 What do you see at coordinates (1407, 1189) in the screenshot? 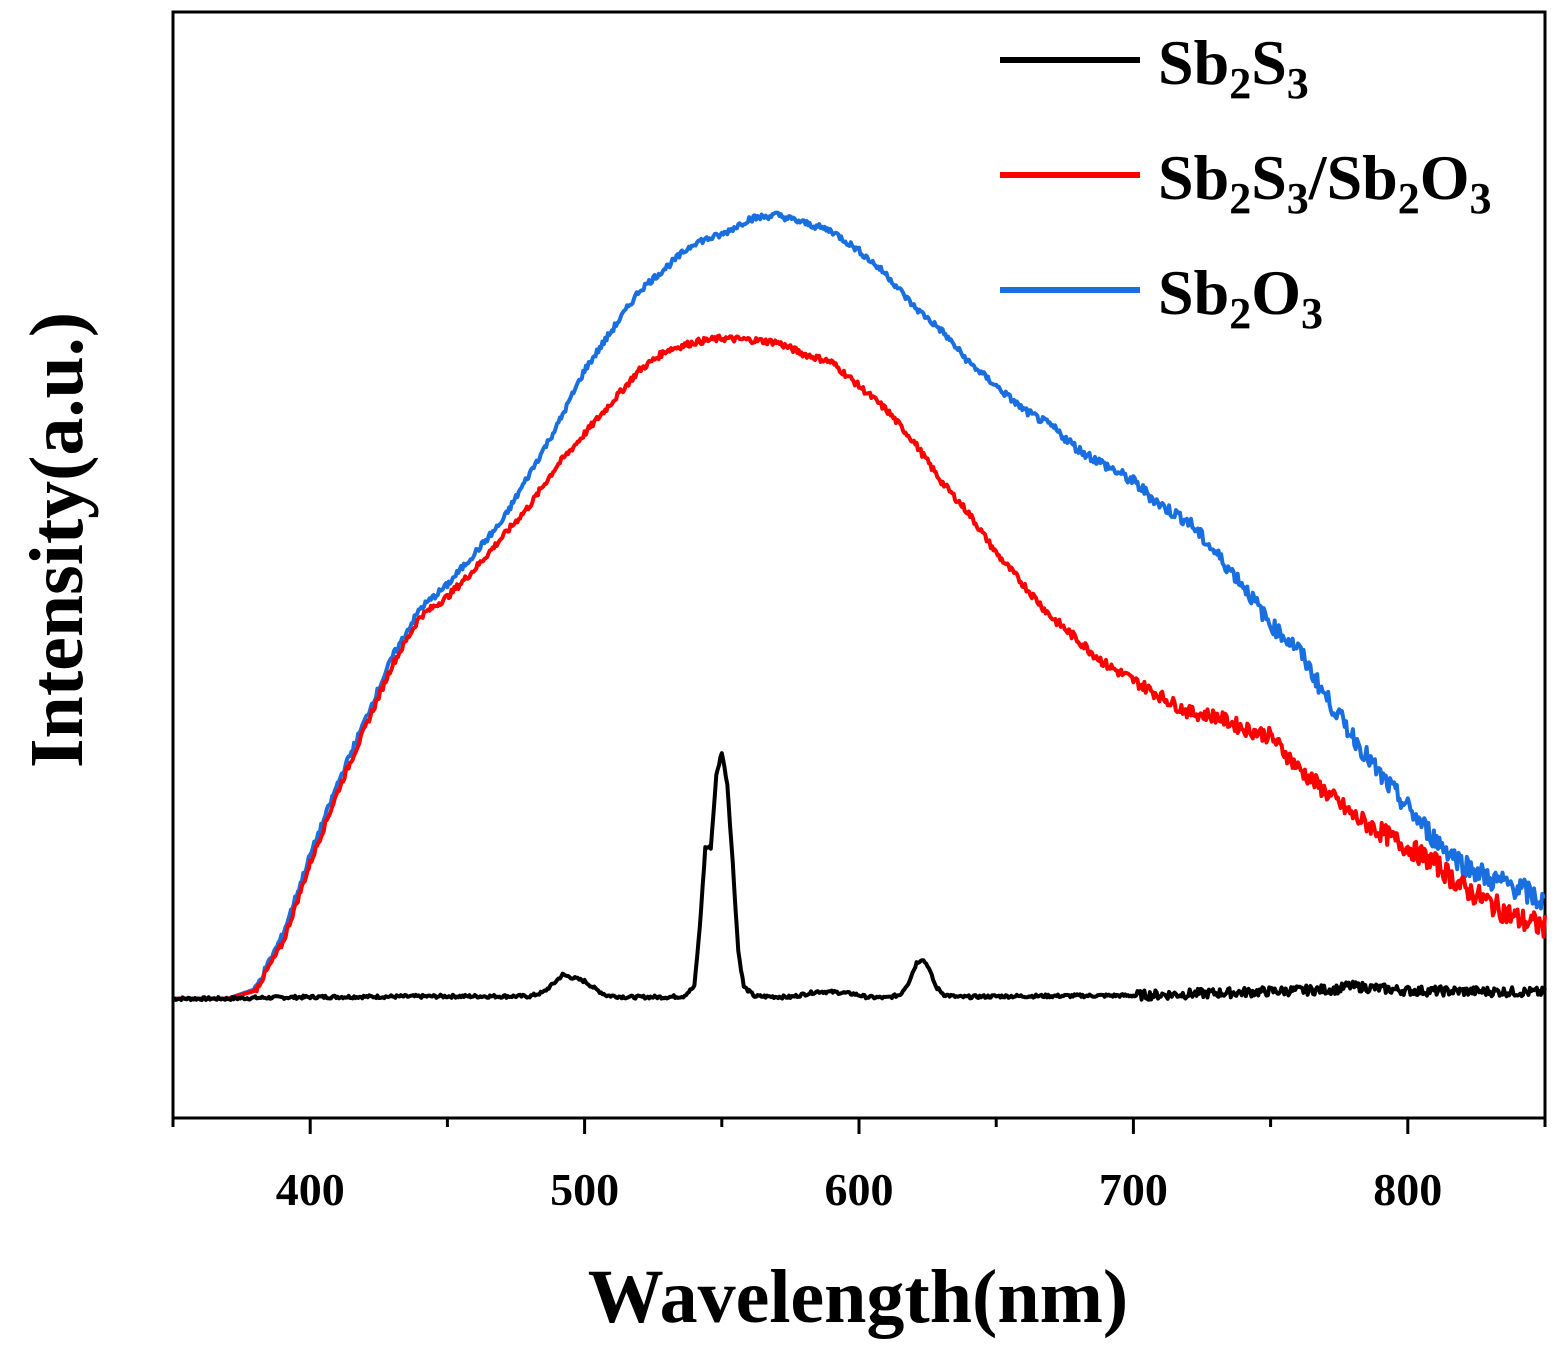
I see `x-tick-label-800: 800` at bounding box center [1407, 1189].